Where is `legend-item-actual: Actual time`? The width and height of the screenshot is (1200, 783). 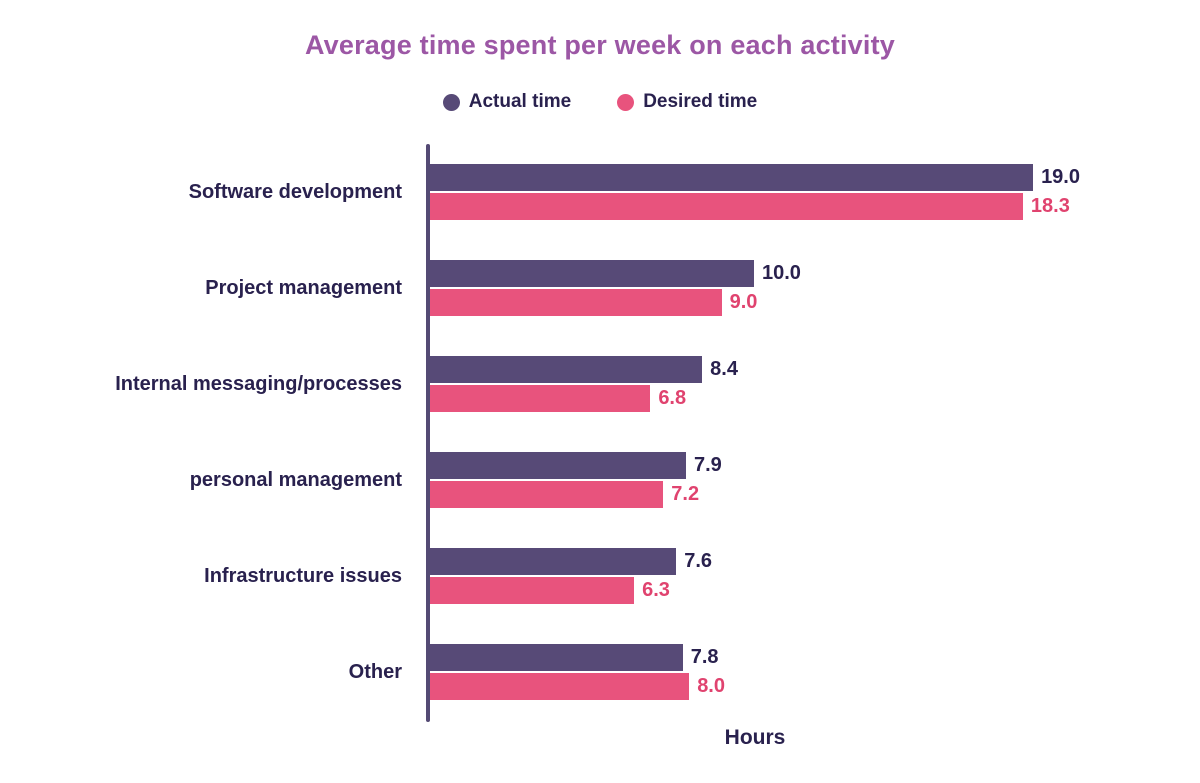
legend-item-actual: Actual time is located at coordinates (507, 102).